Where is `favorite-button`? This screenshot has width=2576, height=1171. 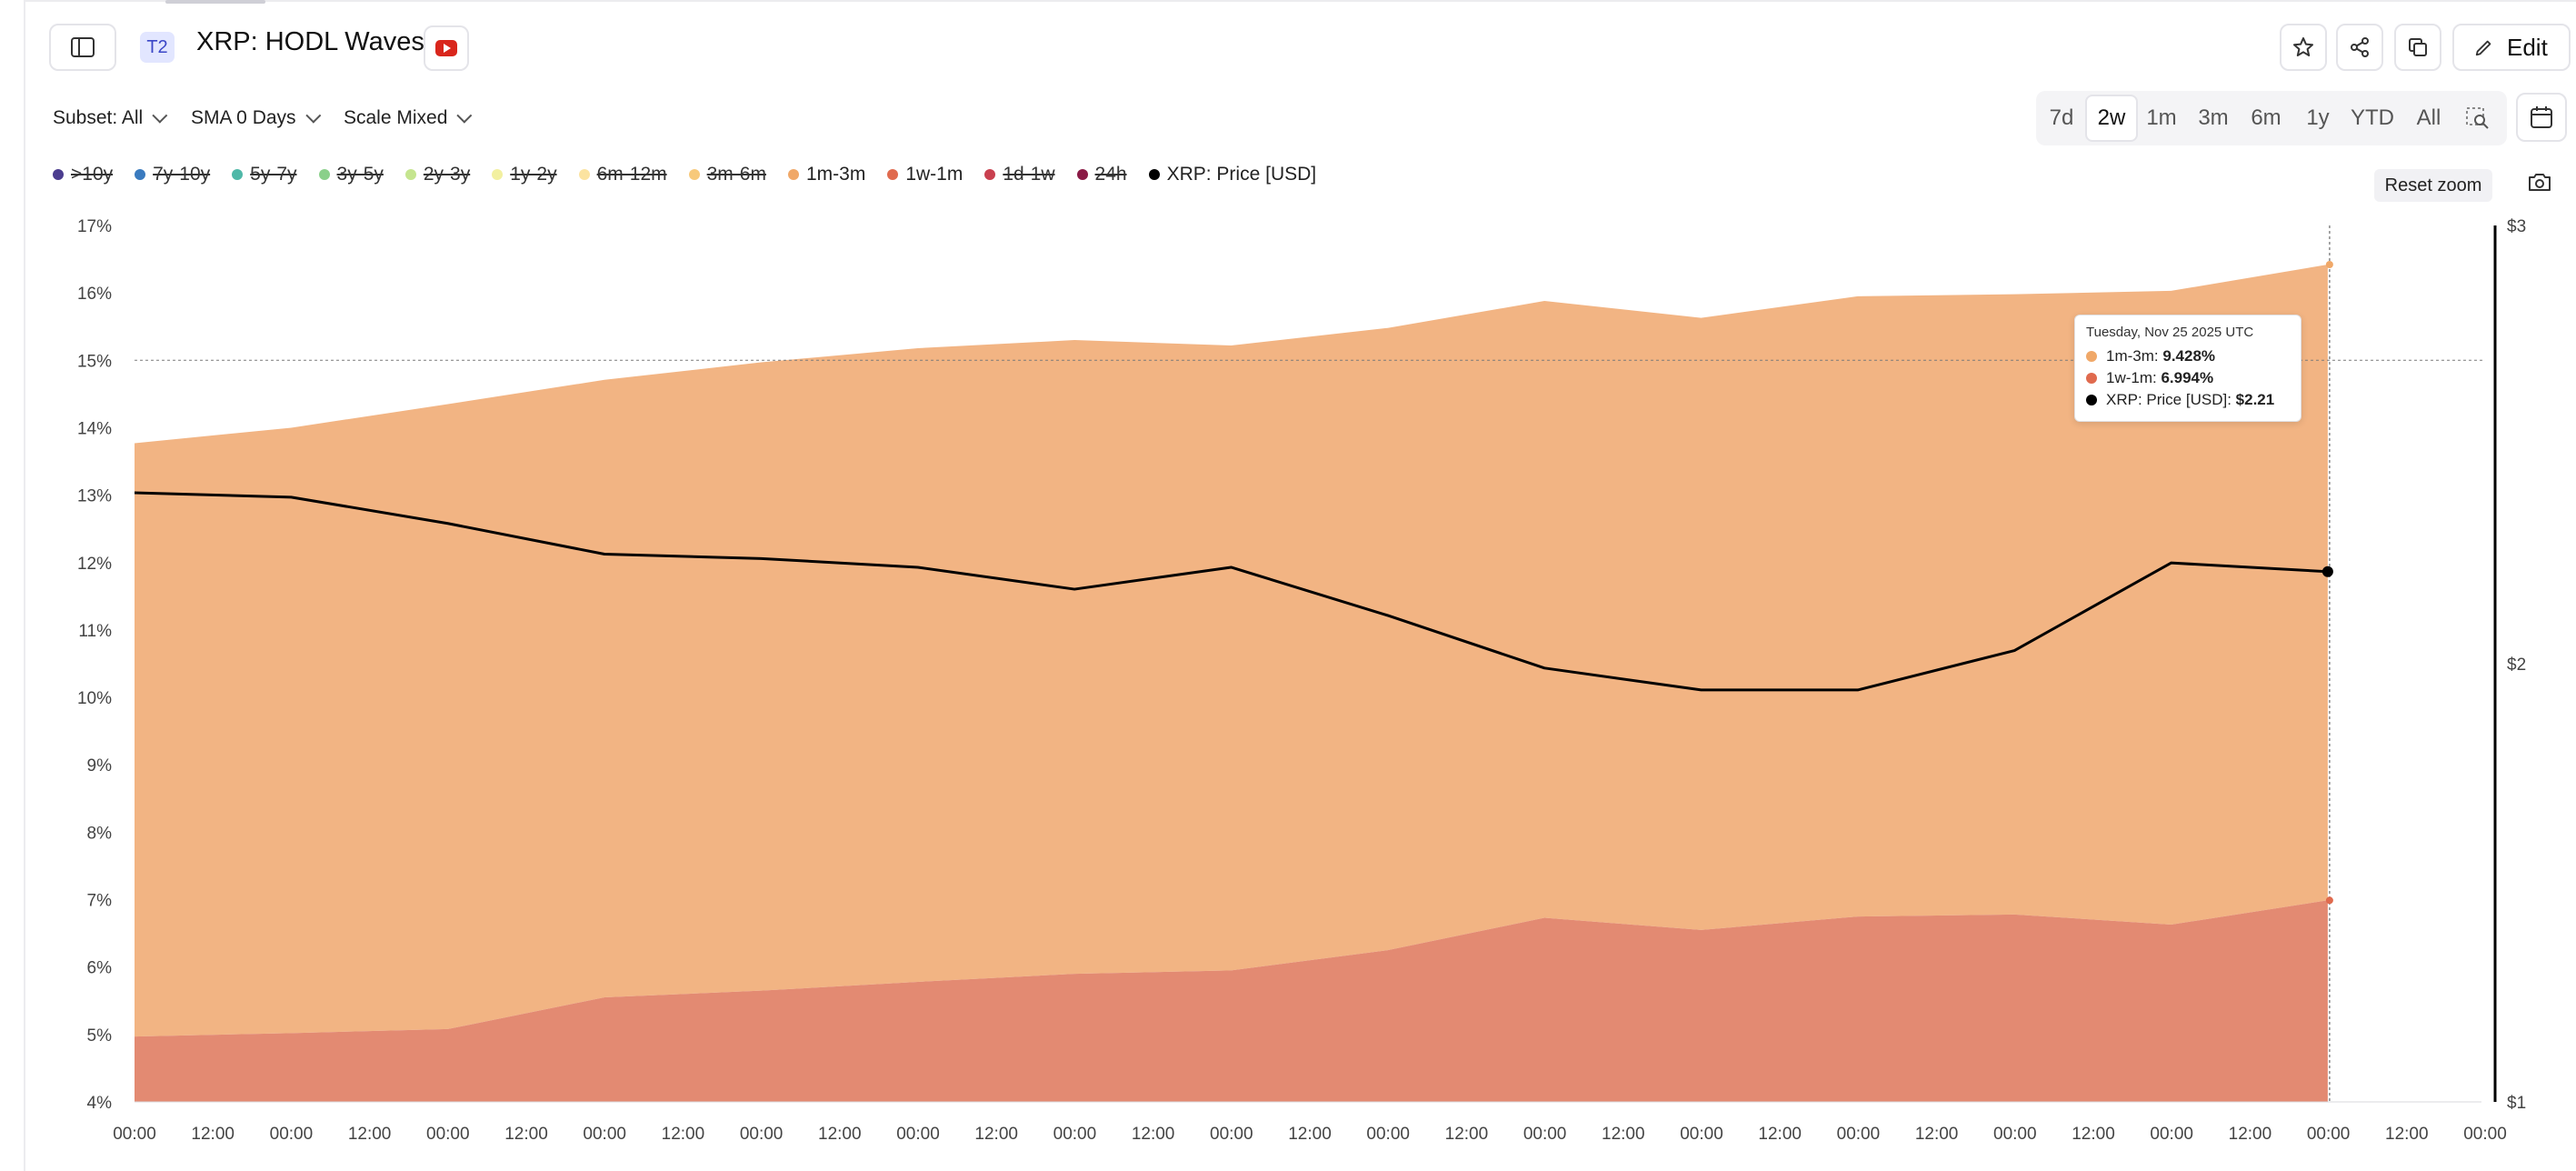 favorite-button is located at coordinates (2303, 47).